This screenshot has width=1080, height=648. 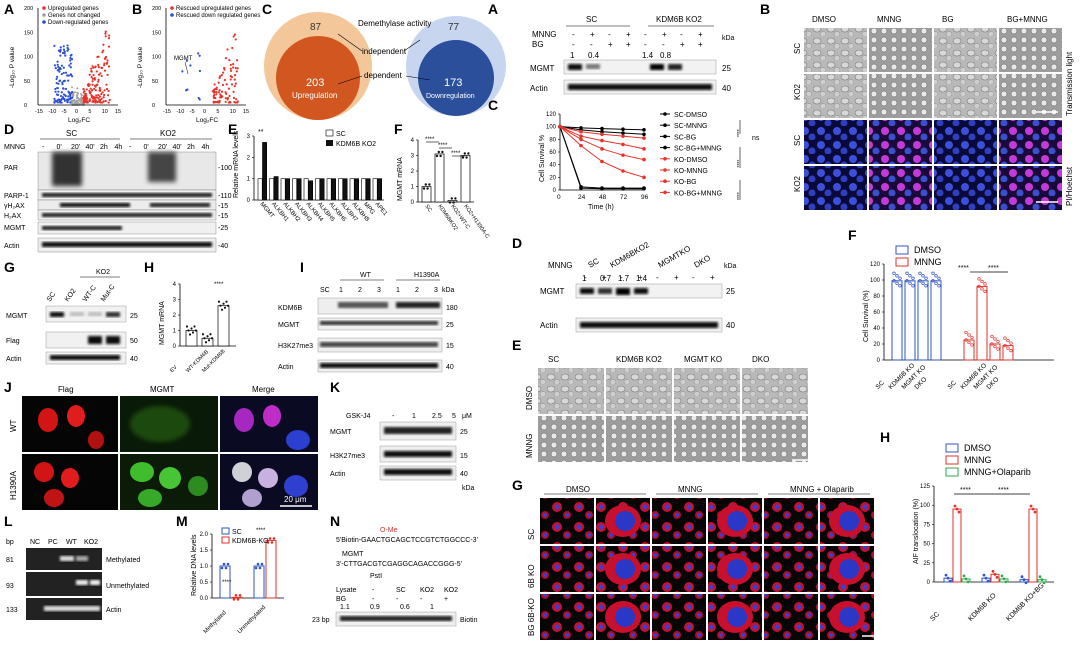 What do you see at coordinates (14, 147) in the screenshot?
I see `treatment-label: MNNG` at bounding box center [14, 147].